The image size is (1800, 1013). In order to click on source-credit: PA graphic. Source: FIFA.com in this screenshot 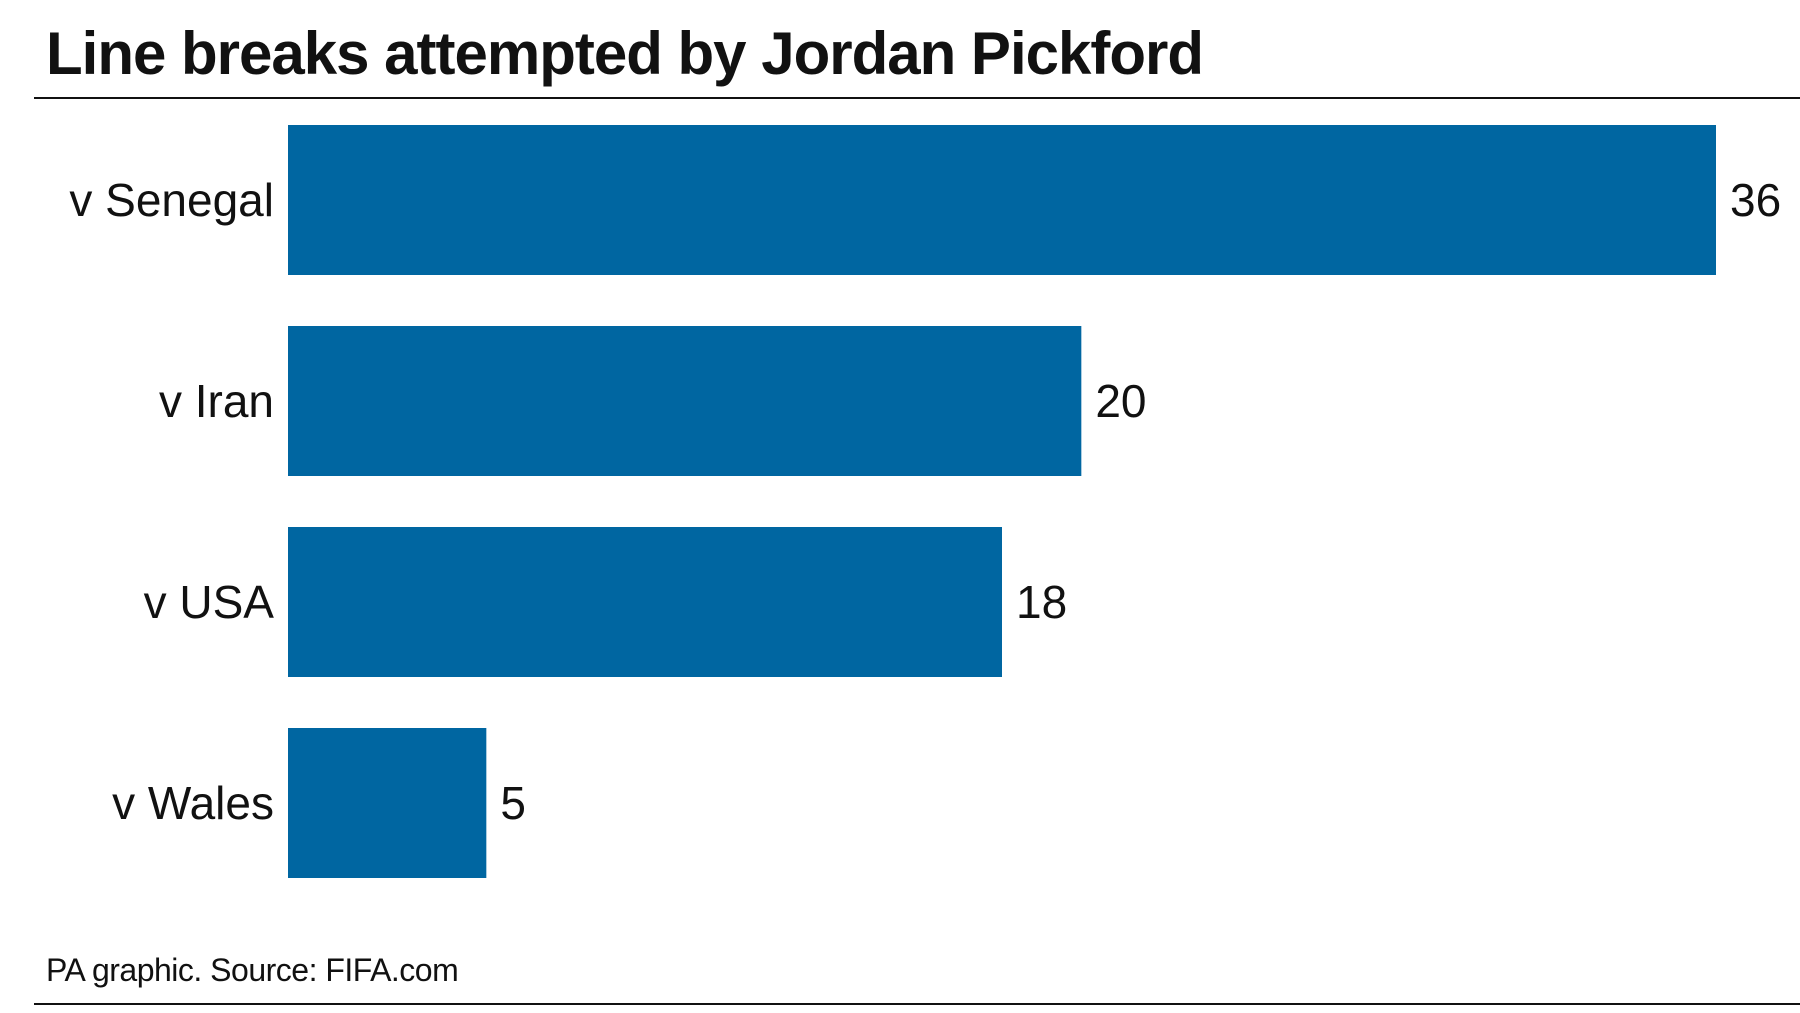, I will do `click(252, 970)`.